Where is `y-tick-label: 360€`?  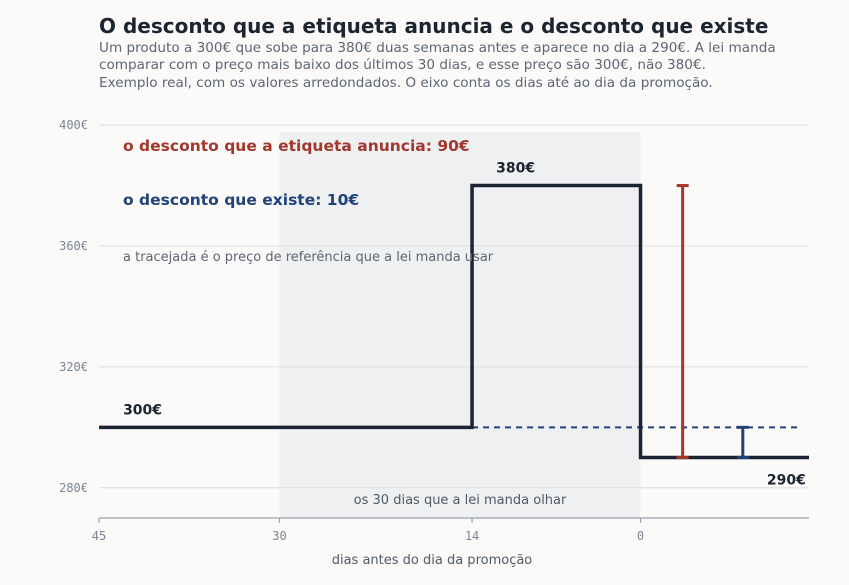 y-tick-label: 360€ is located at coordinates (73, 246).